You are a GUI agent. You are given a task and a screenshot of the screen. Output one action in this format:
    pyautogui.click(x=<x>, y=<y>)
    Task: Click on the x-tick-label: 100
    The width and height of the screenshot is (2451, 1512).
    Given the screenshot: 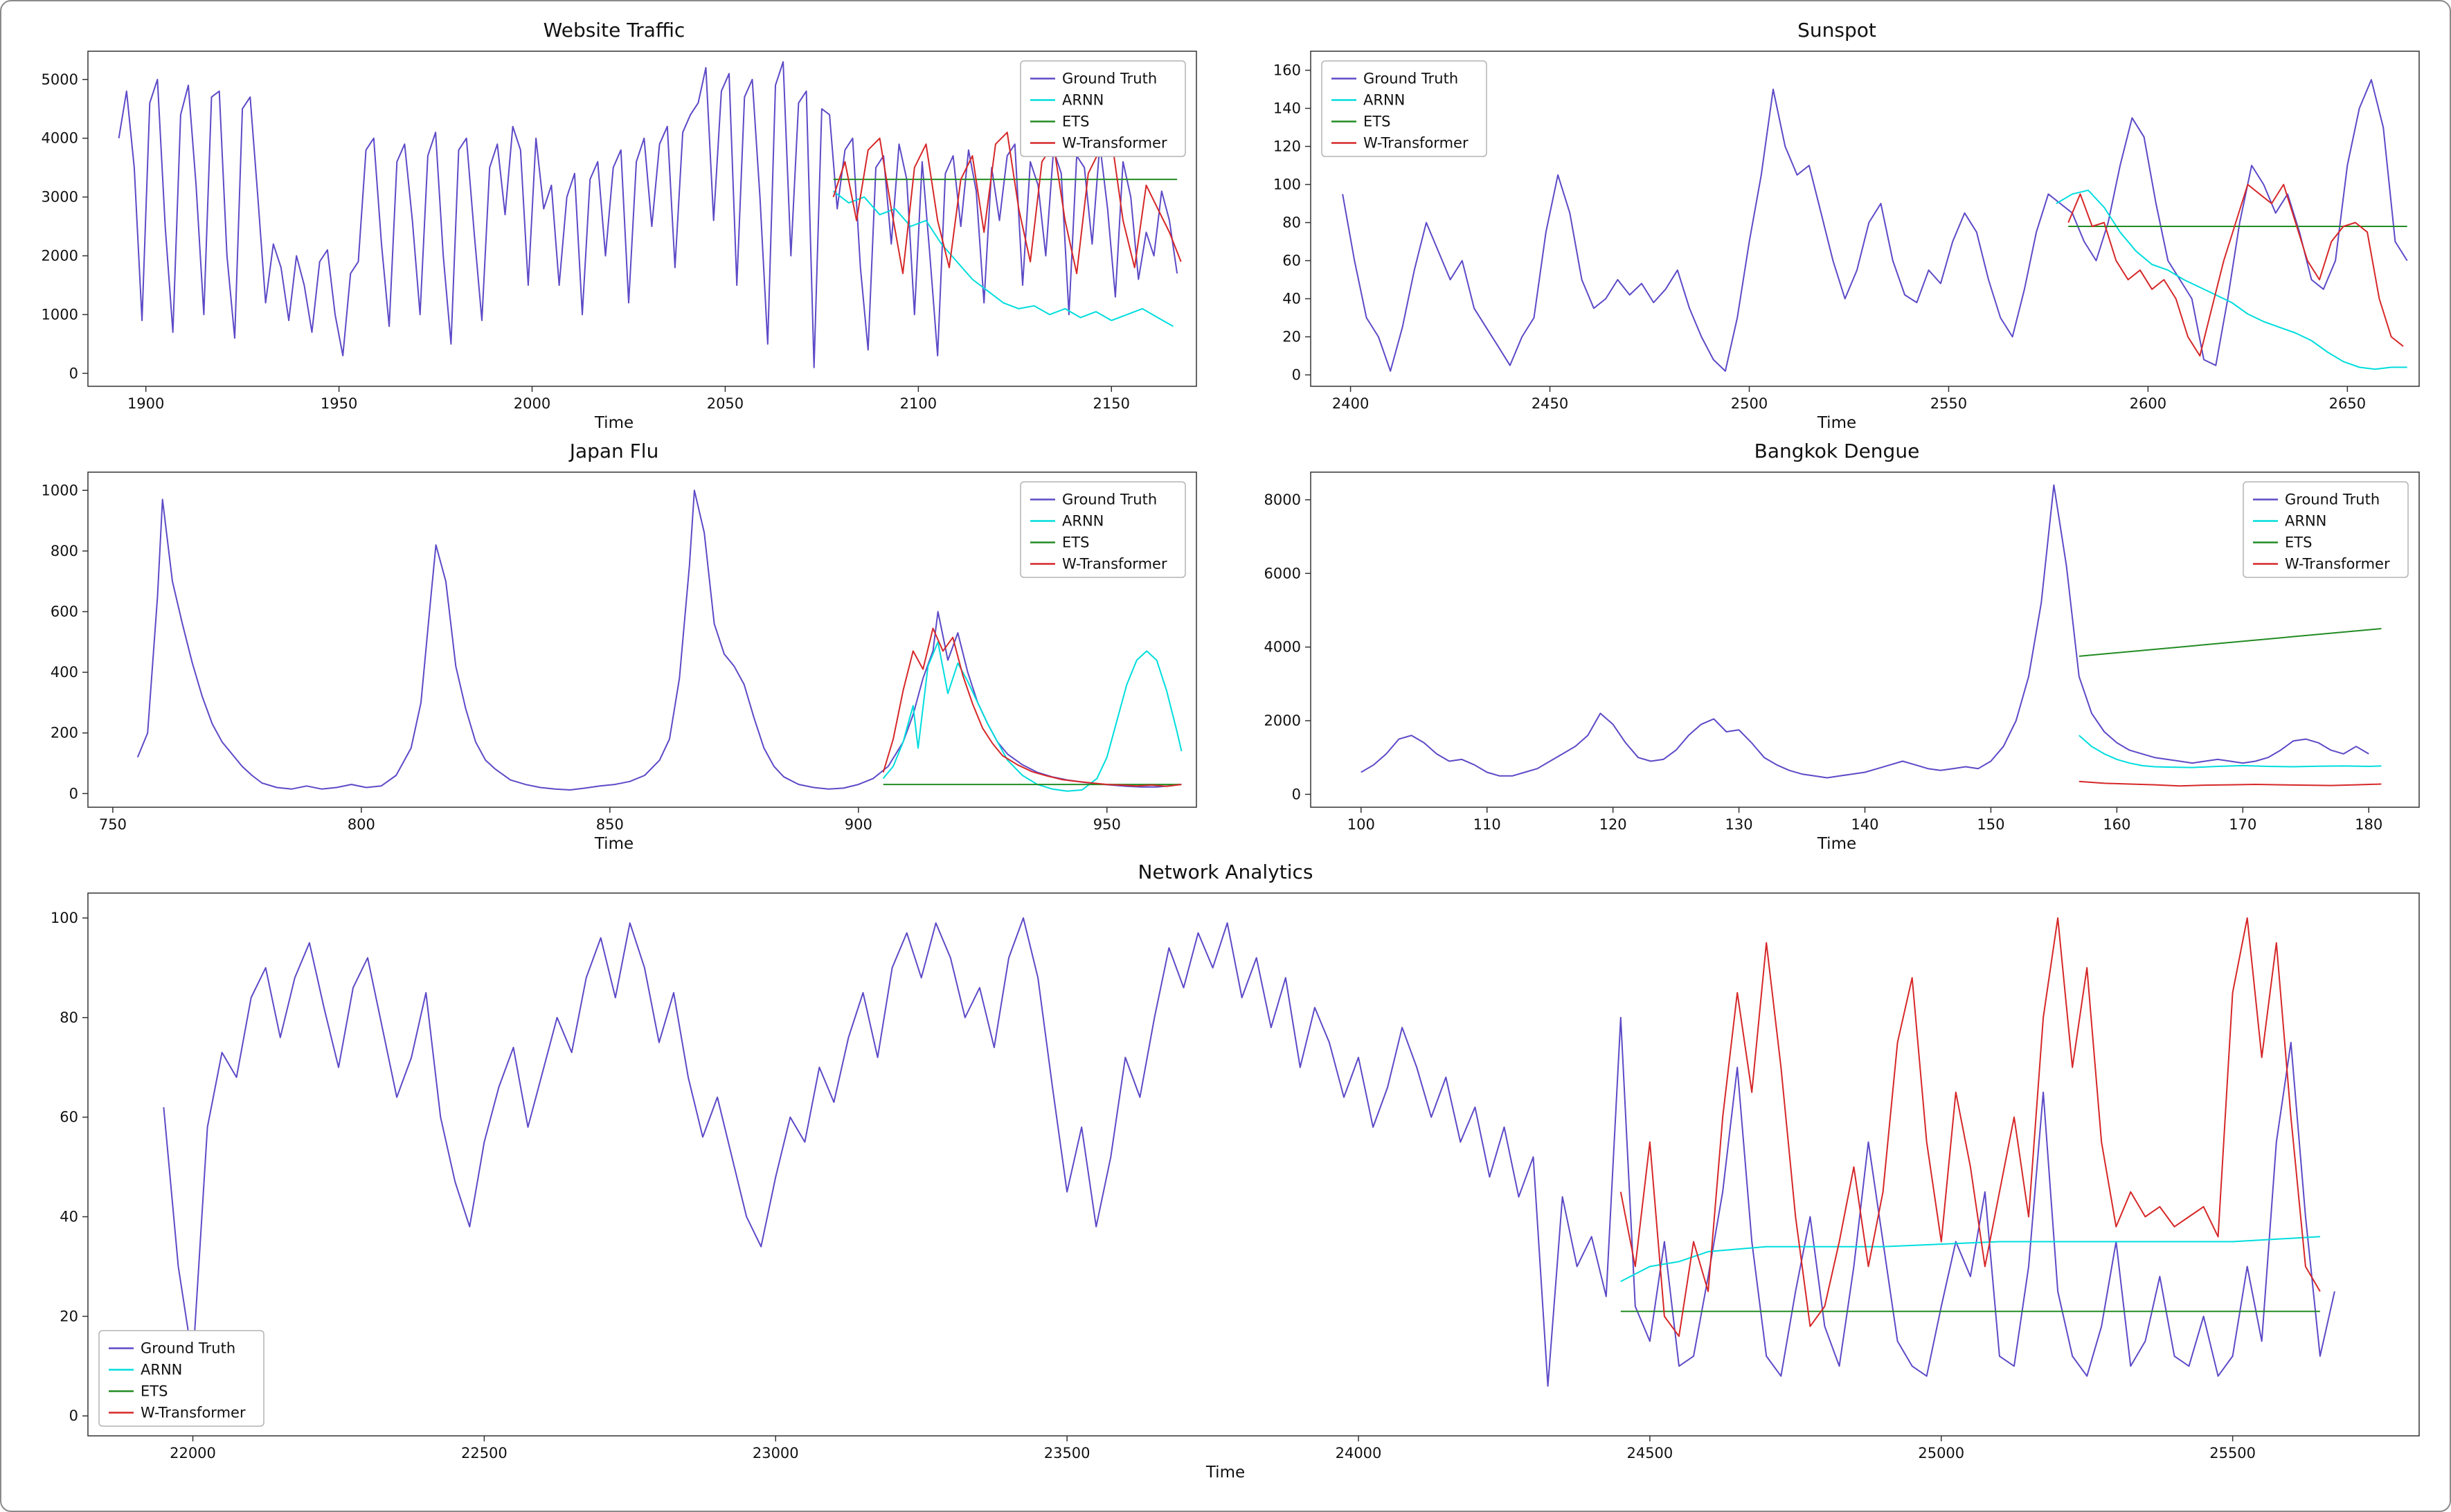 What is the action you would take?
    pyautogui.click(x=1361, y=824)
    